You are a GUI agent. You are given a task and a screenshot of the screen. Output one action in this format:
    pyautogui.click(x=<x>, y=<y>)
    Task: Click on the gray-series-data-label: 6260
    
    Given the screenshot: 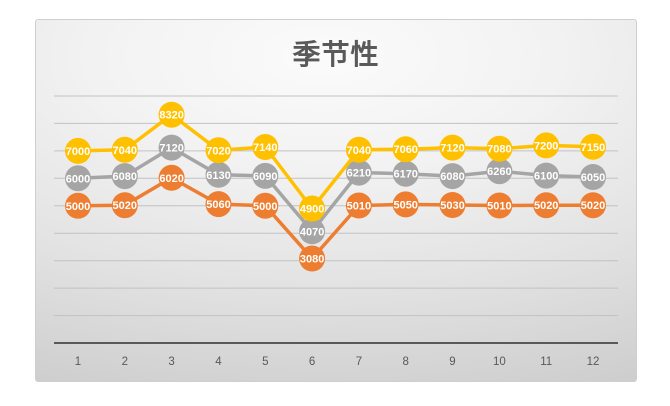 What is the action you would take?
    pyautogui.click(x=499, y=172)
    